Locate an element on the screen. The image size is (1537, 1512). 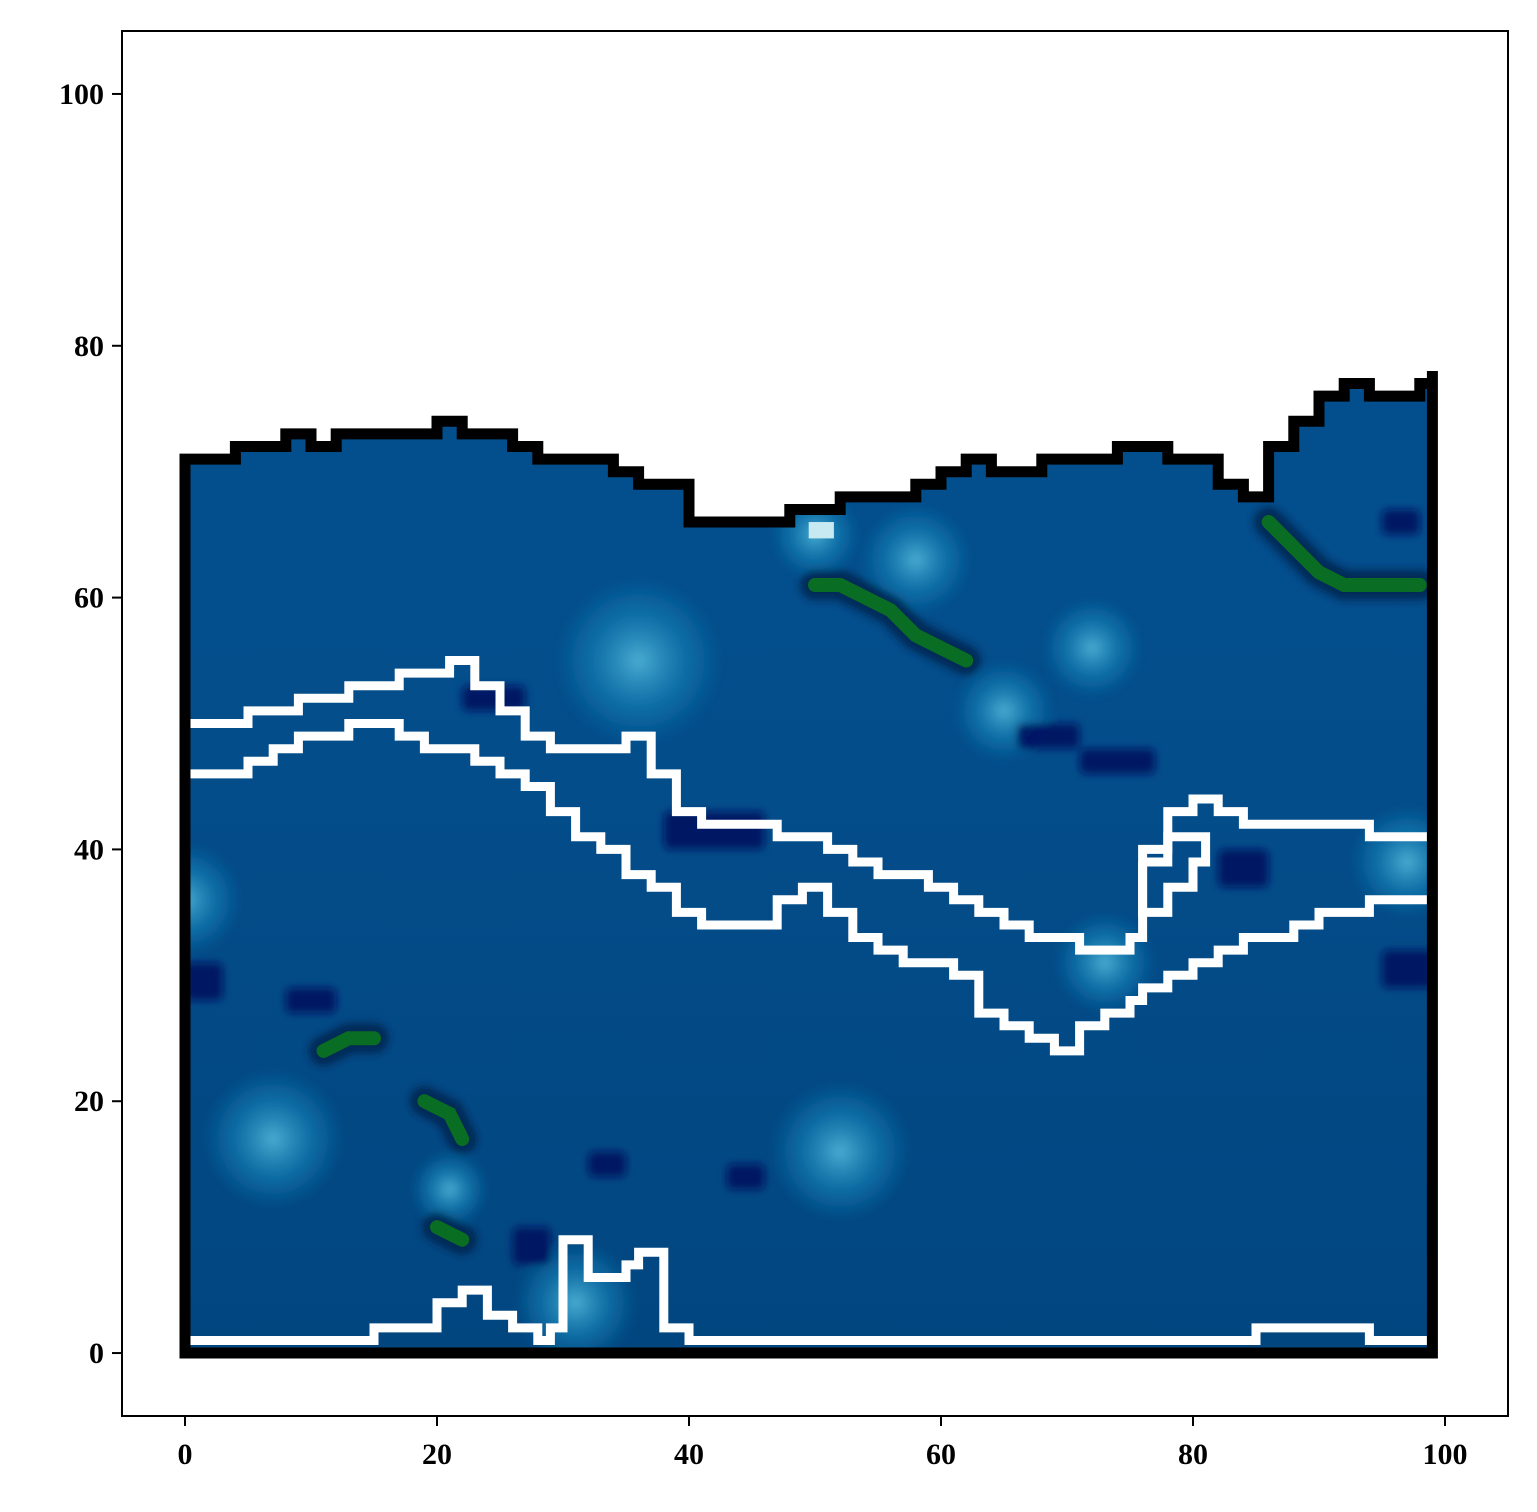
y-tick-label: 80 is located at coordinates (89, 346).